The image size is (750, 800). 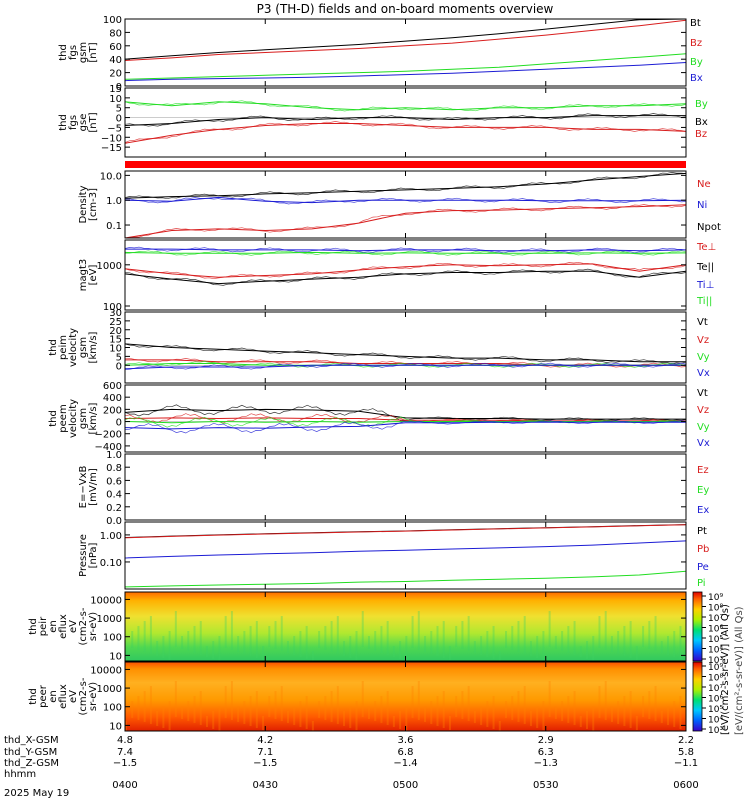 What do you see at coordinates (119, 119) in the screenshot?
I see `y-tick-label: 0` at bounding box center [119, 119].